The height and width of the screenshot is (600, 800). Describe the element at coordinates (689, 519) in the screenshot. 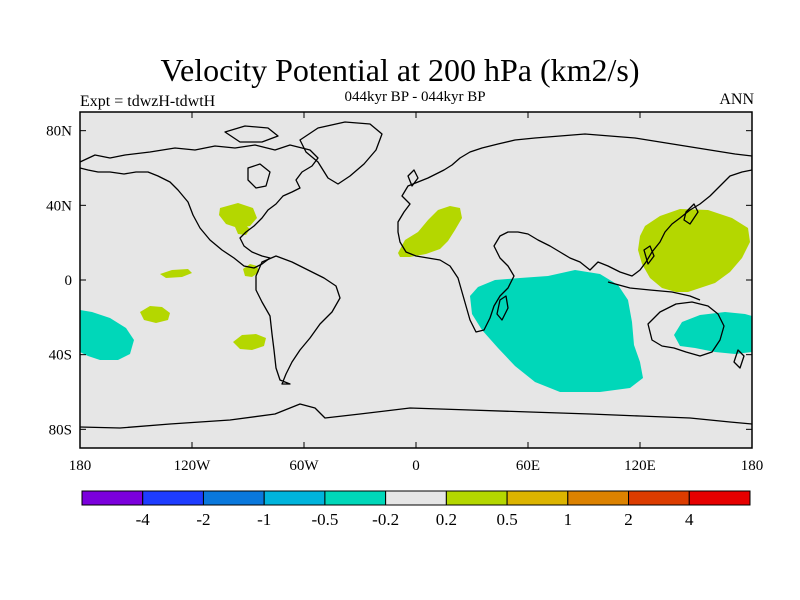

I see `colorbar-label: 4` at that location.